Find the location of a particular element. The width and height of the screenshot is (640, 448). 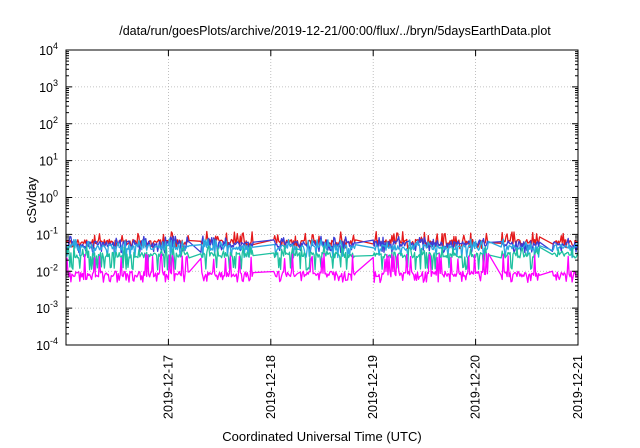

y-axis-label: cSv/day is located at coordinates (31, 199).